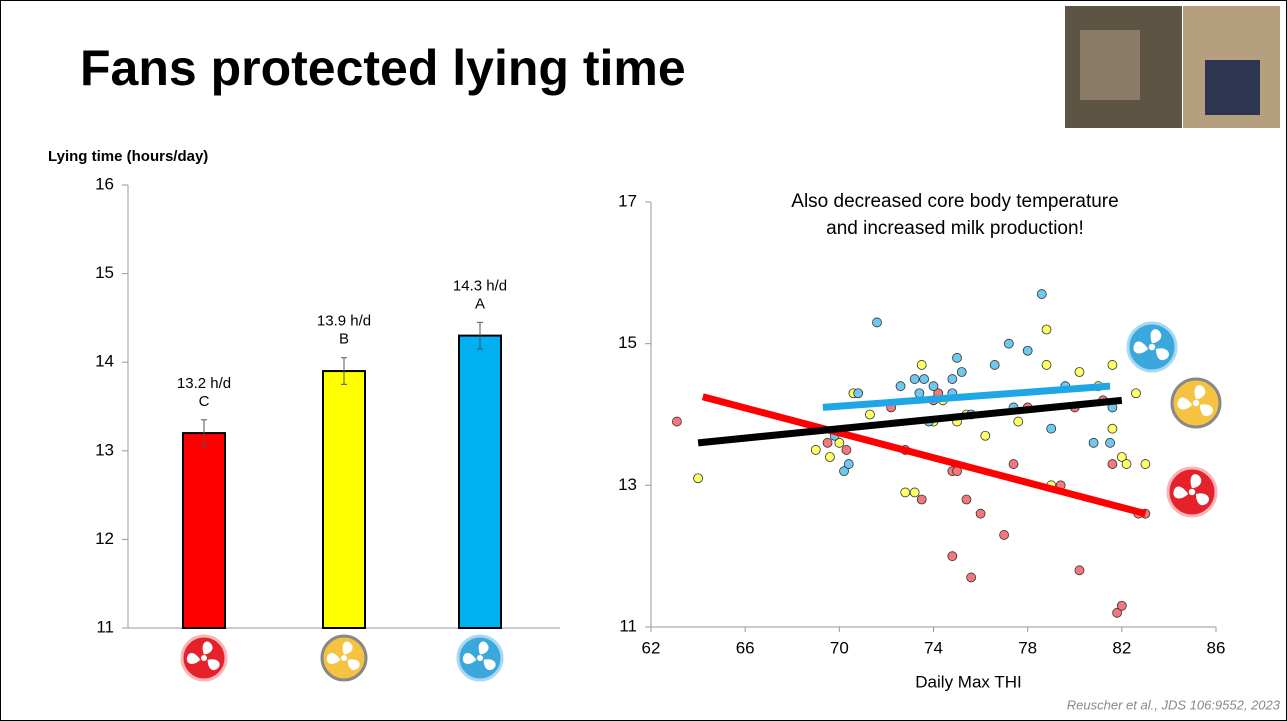 Image resolution: width=1287 pixels, height=721 pixels. What do you see at coordinates (745, 647) in the screenshot?
I see `x-tick-label: 66` at bounding box center [745, 647].